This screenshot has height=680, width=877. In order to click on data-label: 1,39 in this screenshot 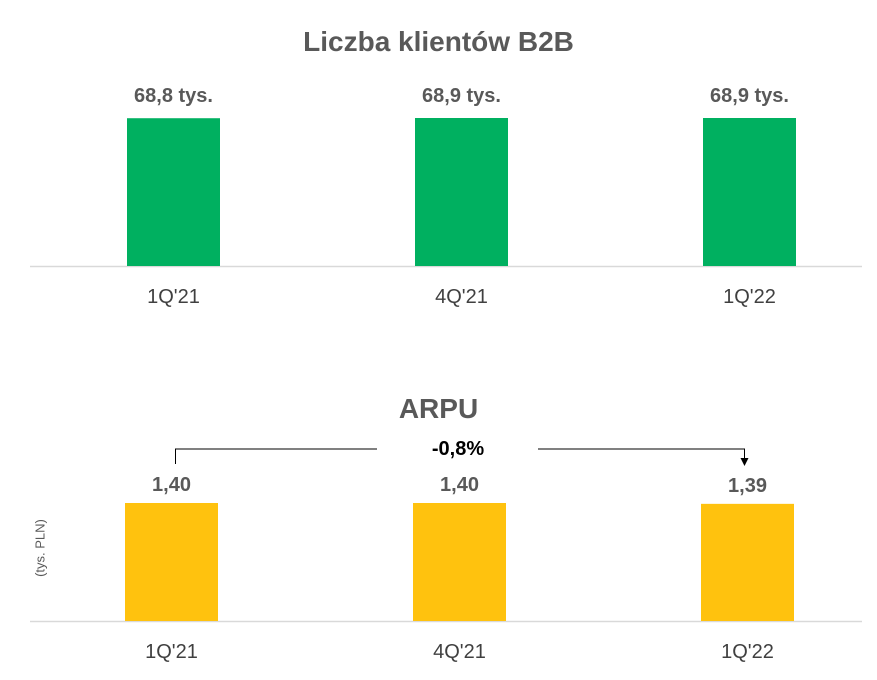, I will do `click(747, 486)`.